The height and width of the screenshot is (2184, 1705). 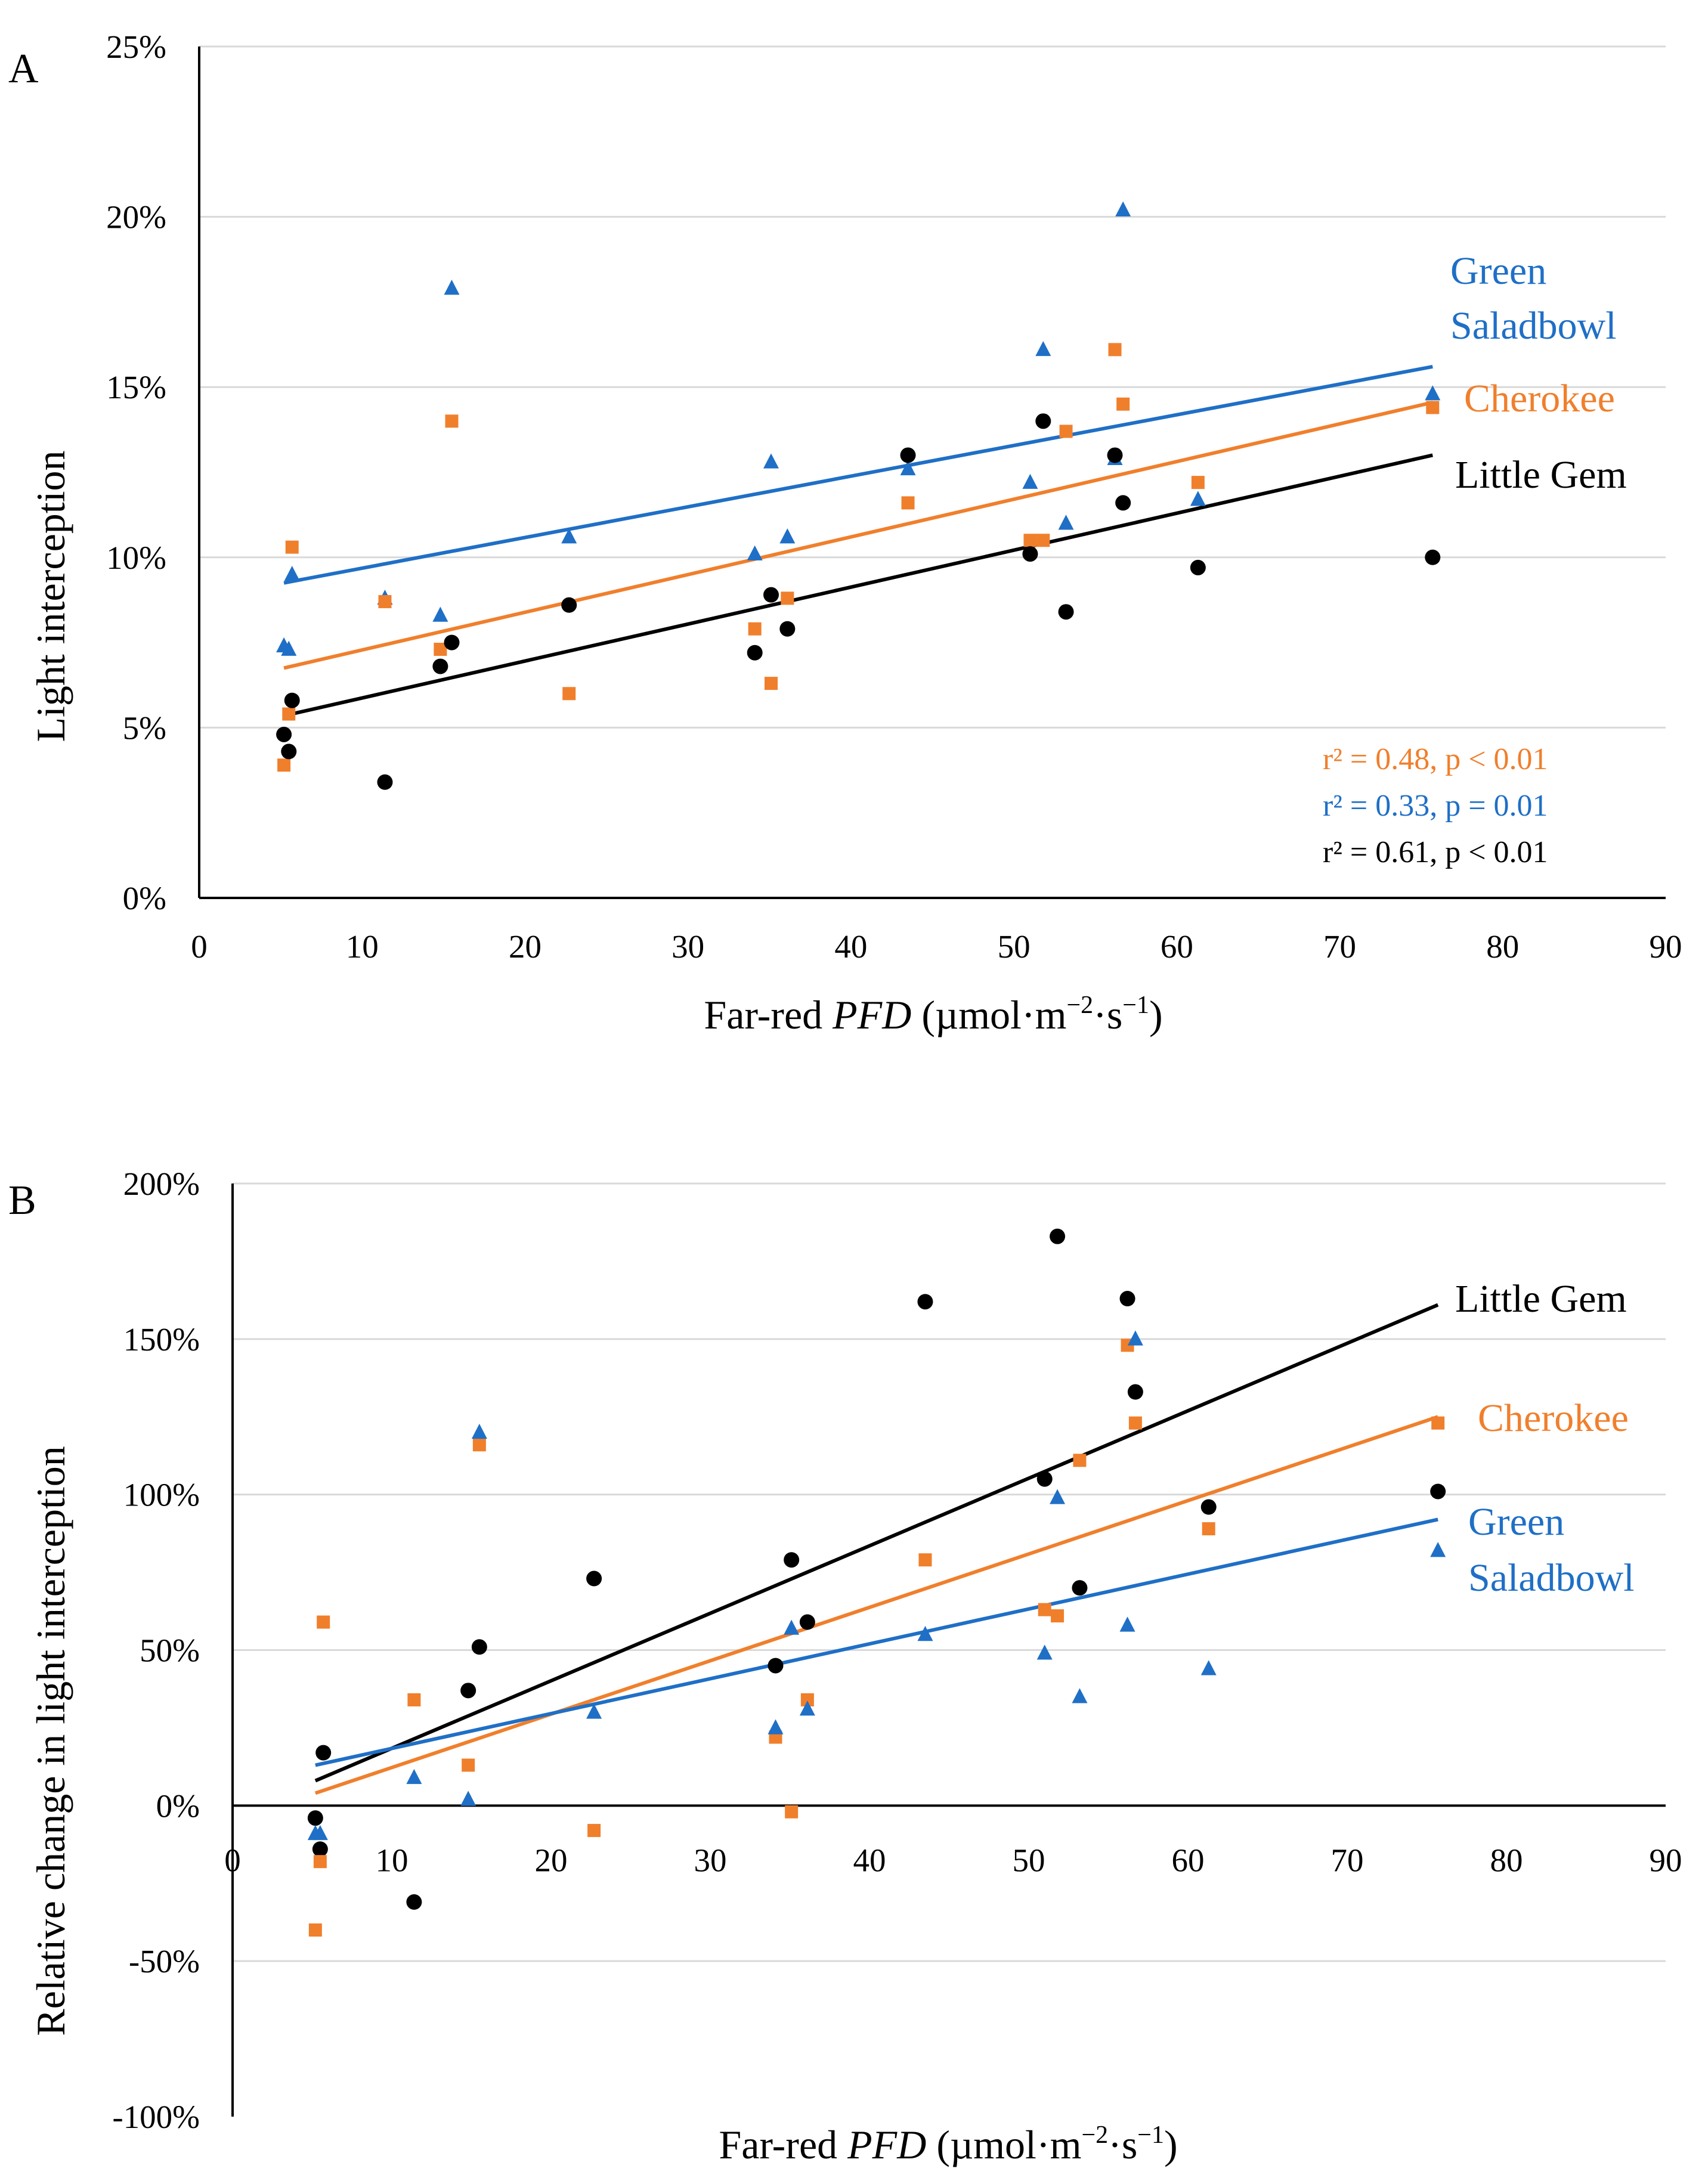 What do you see at coordinates (551, 1860) in the screenshot?
I see `panel-b-x-tick-label: 20` at bounding box center [551, 1860].